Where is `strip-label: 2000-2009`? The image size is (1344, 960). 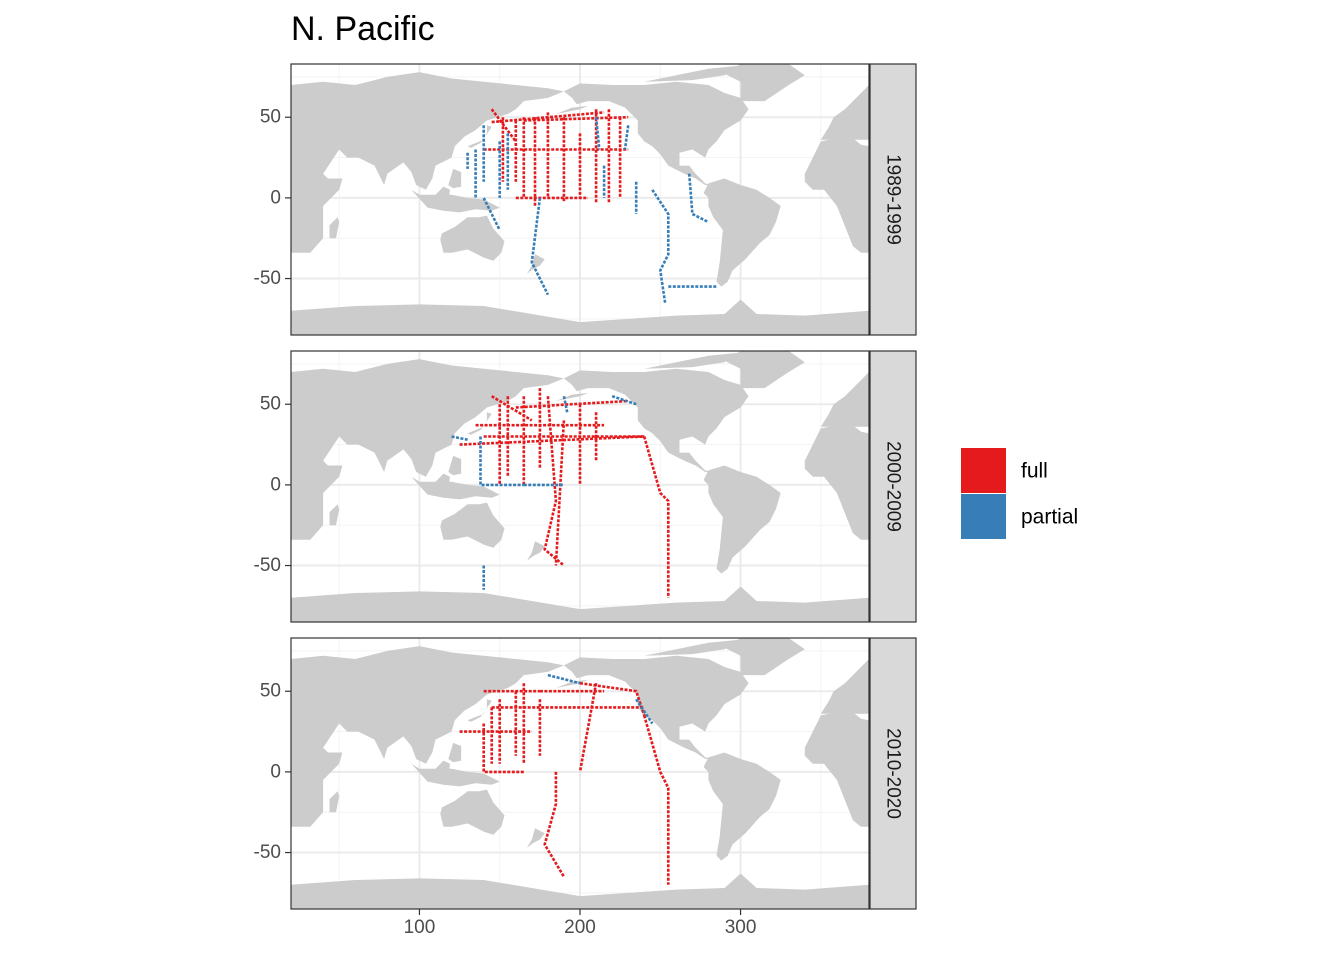
strip-label: 2000-2009 is located at coordinates (893, 486).